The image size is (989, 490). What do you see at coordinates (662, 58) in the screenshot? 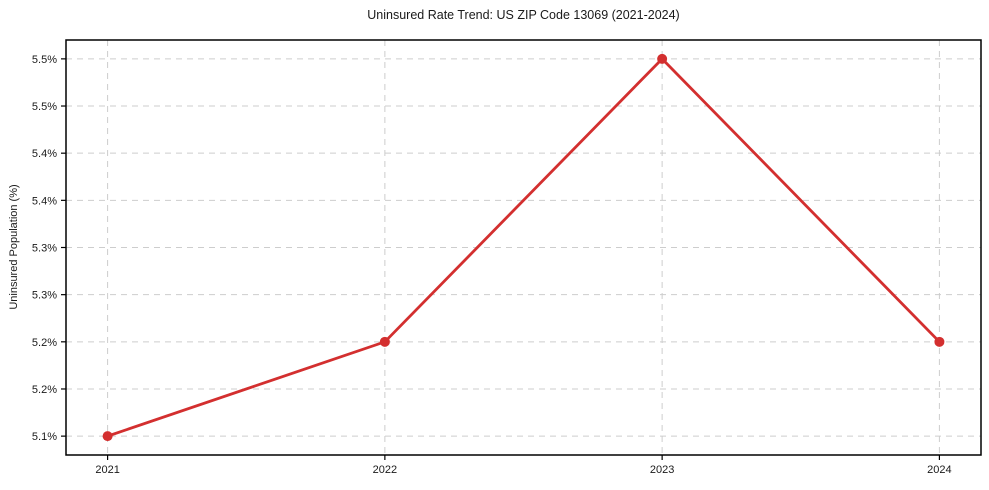
I see `data-point-2023` at bounding box center [662, 58].